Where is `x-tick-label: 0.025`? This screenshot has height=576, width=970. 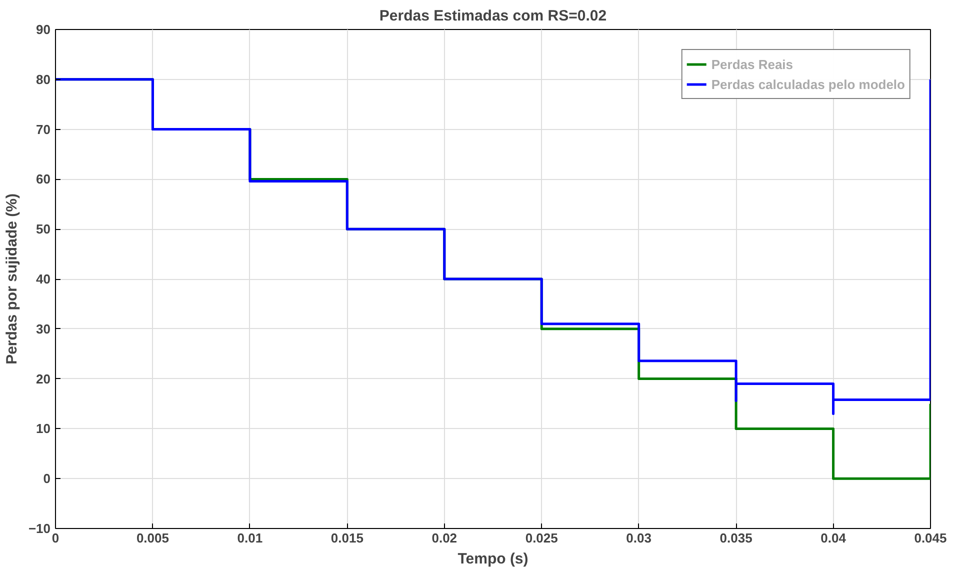
x-tick-label: 0.025 is located at coordinates (541, 538).